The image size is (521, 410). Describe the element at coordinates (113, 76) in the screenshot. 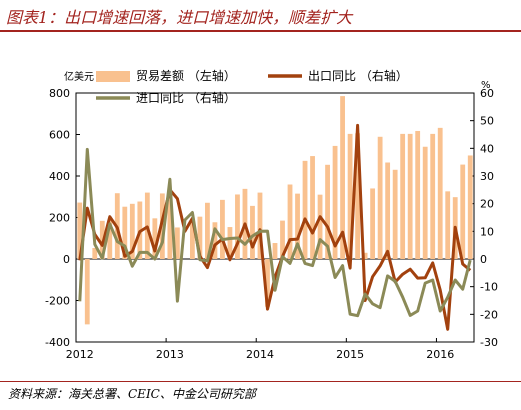

I see `legend-swatch` at that location.